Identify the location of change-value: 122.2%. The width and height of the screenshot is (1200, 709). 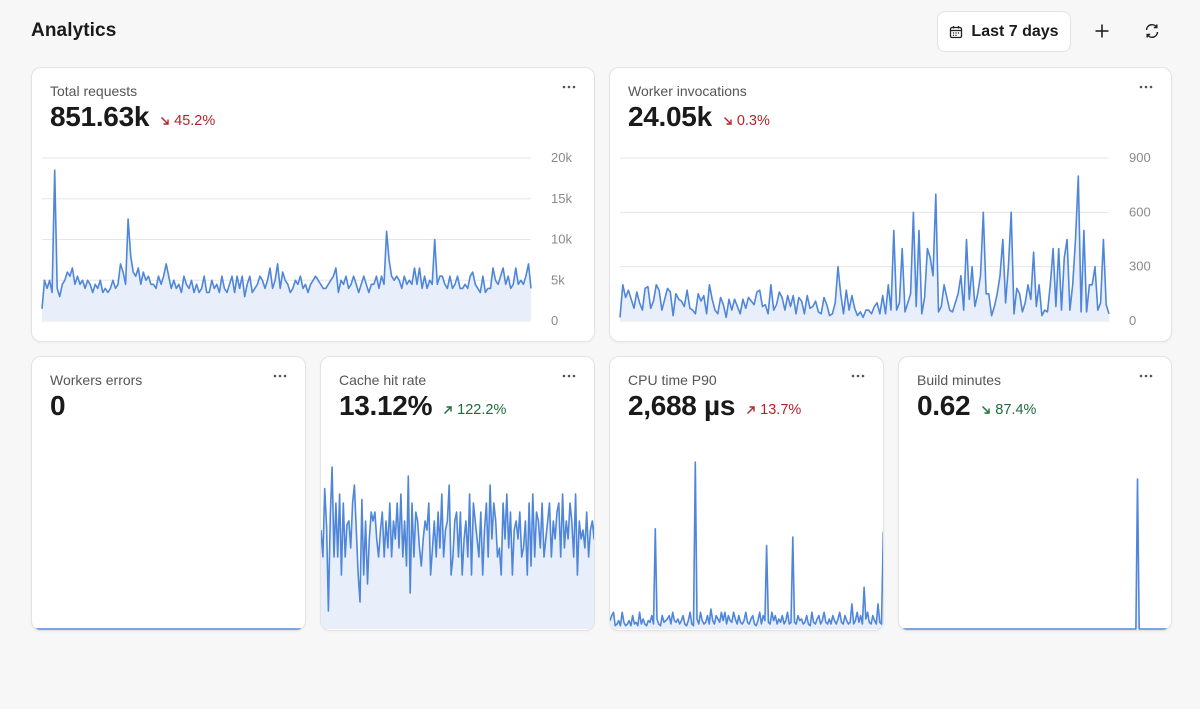
(482, 410).